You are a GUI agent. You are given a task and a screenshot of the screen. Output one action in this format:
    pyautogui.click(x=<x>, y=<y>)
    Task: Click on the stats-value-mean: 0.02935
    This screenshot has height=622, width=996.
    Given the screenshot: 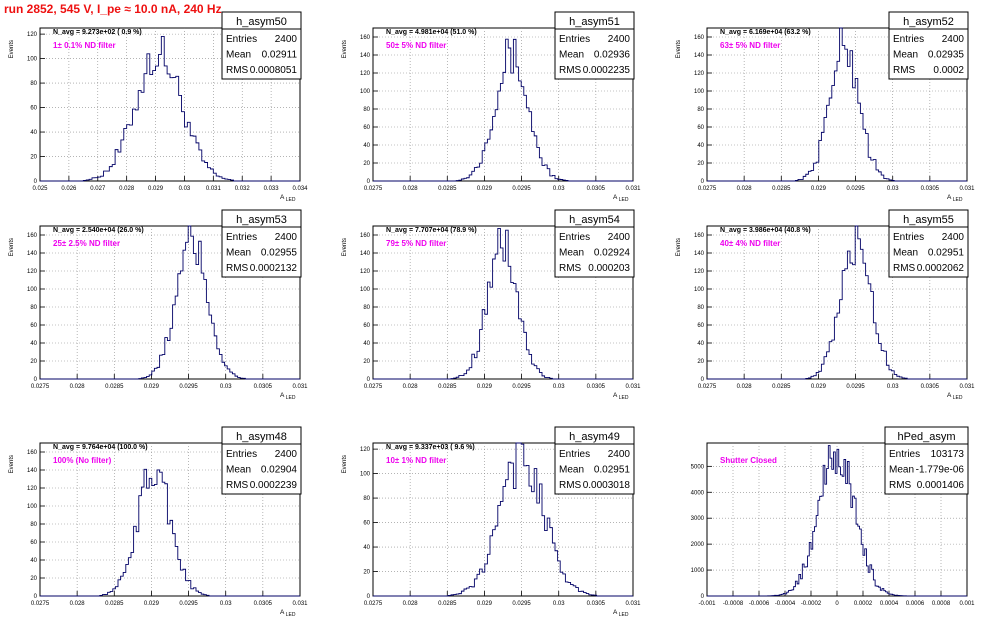 What is the action you would take?
    pyautogui.click(x=946, y=55)
    